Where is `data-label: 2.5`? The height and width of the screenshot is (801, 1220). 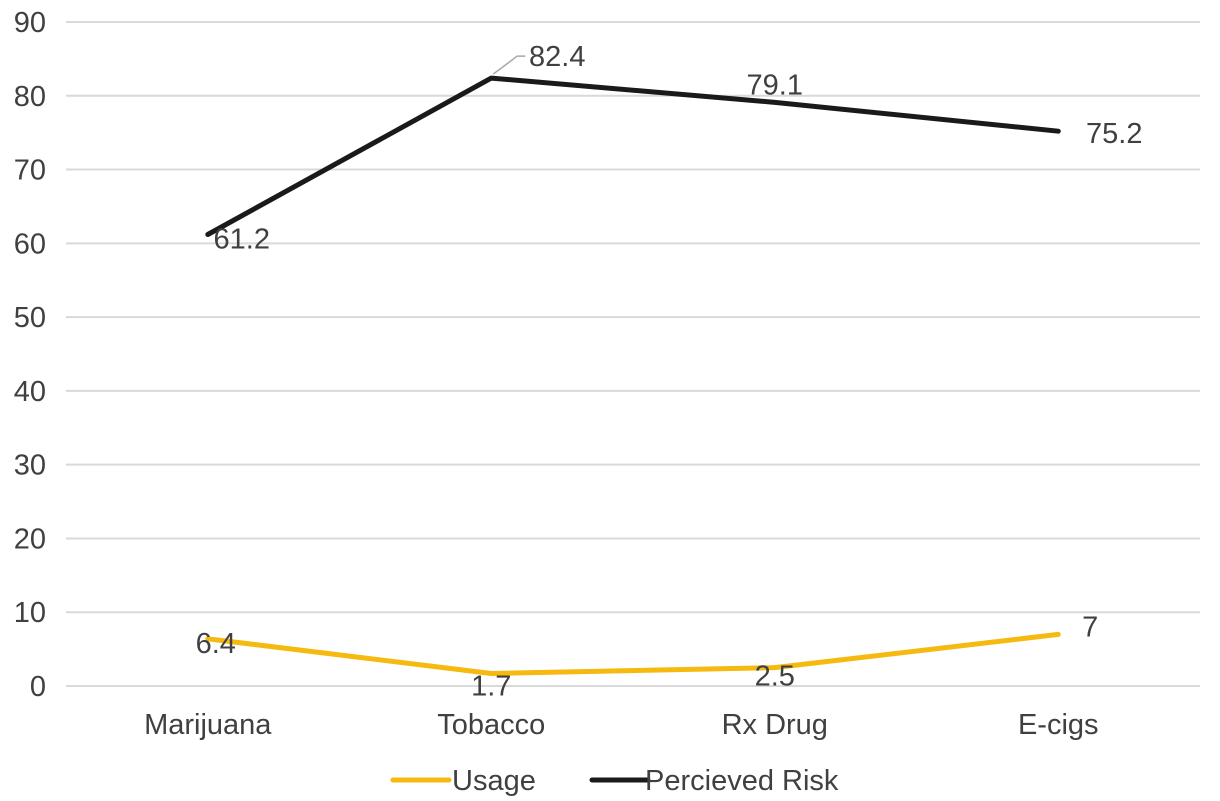
data-label: 2.5 is located at coordinates (775, 677).